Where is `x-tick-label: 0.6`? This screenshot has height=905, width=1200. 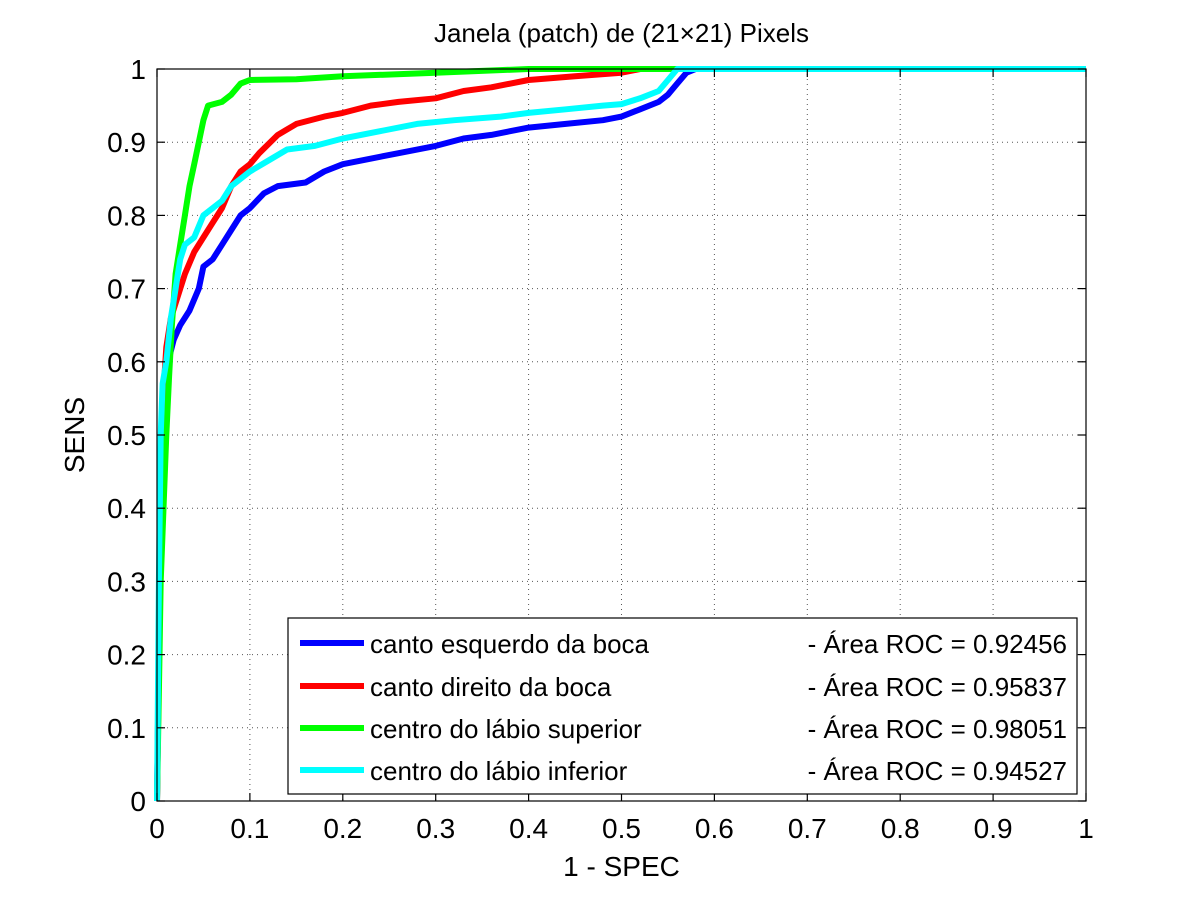 x-tick-label: 0.6 is located at coordinates (714, 828).